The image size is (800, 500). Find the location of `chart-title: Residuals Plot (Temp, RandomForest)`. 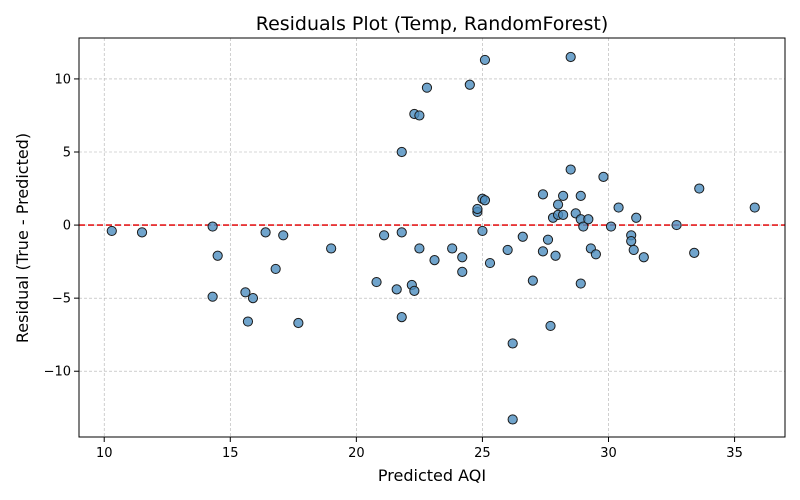

chart-title: Residuals Plot (Temp, RandomForest) is located at coordinates (432, 24).